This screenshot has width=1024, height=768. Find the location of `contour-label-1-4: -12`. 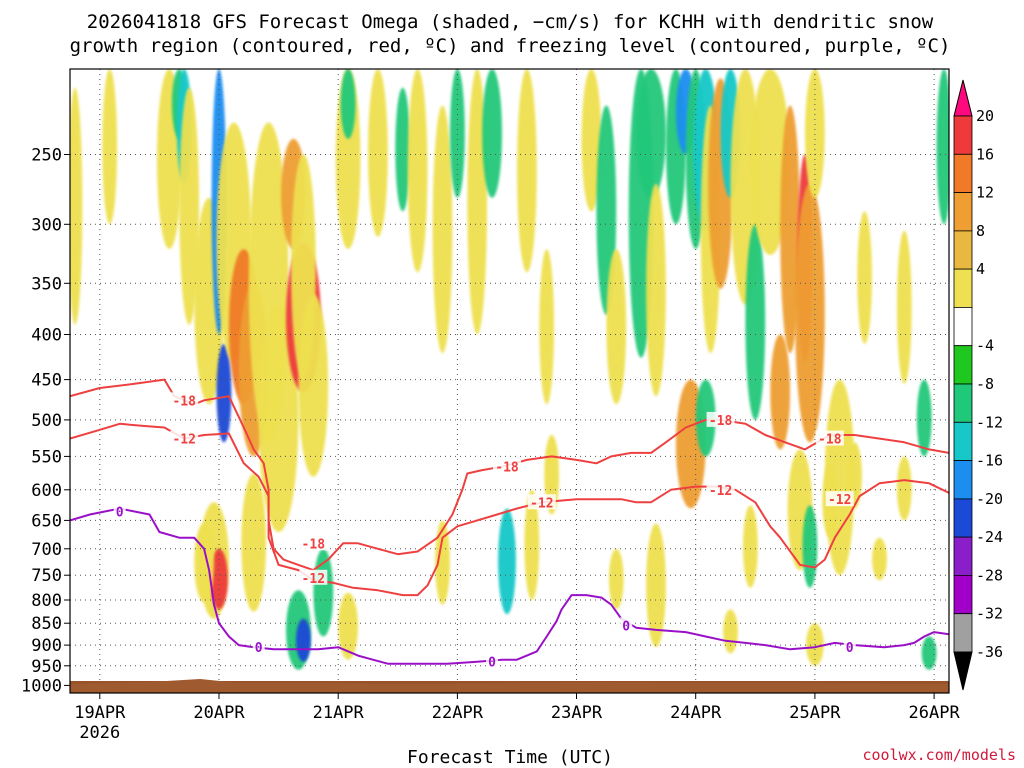

contour-label-1-4: -12 is located at coordinates (839, 500).